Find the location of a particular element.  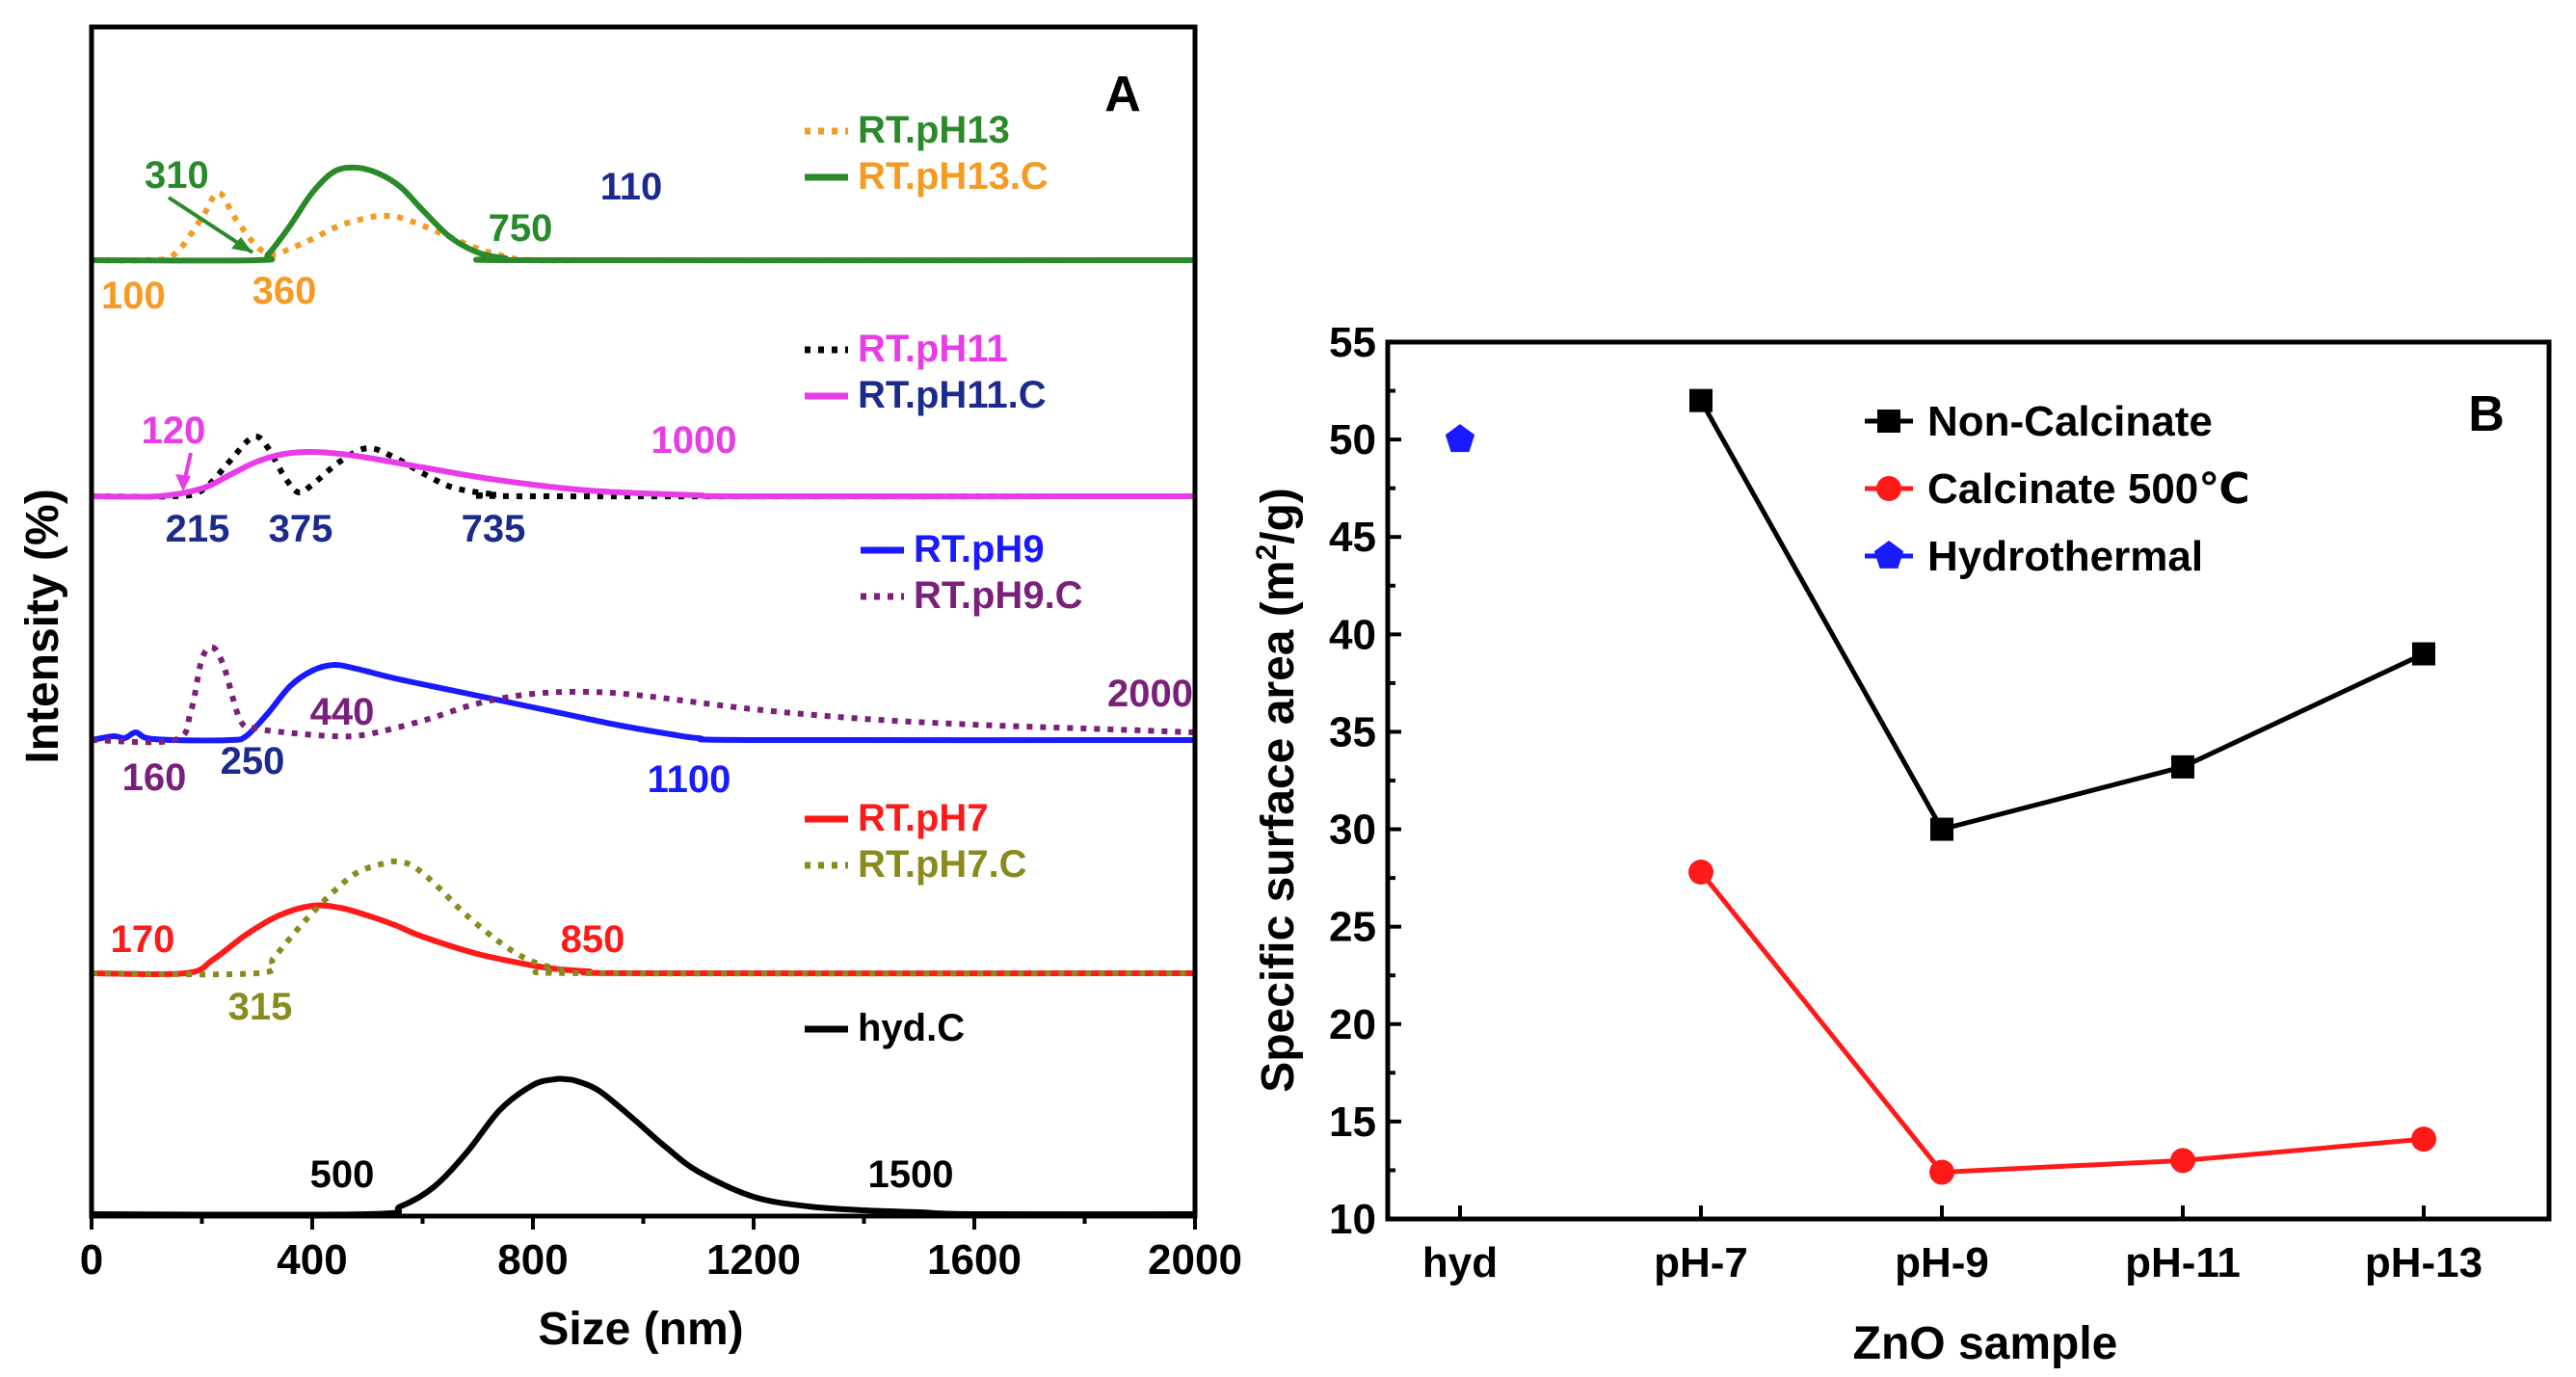

x-tick-label: pH-11 is located at coordinates (2183, 1262).